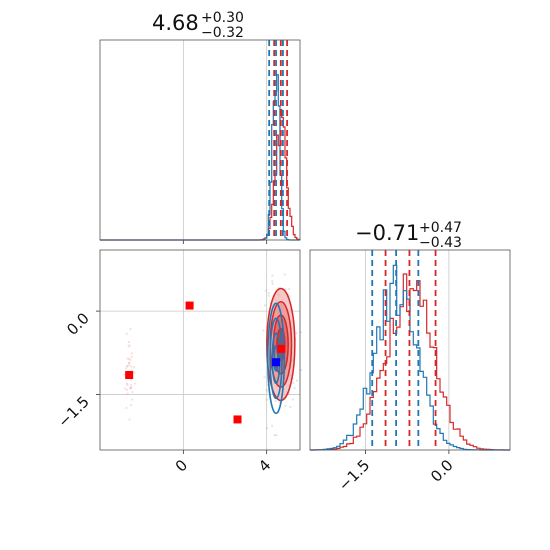  Describe the element at coordinates (440, 228) in the screenshot. I see `title-param2-plus: +0.47` at that location.